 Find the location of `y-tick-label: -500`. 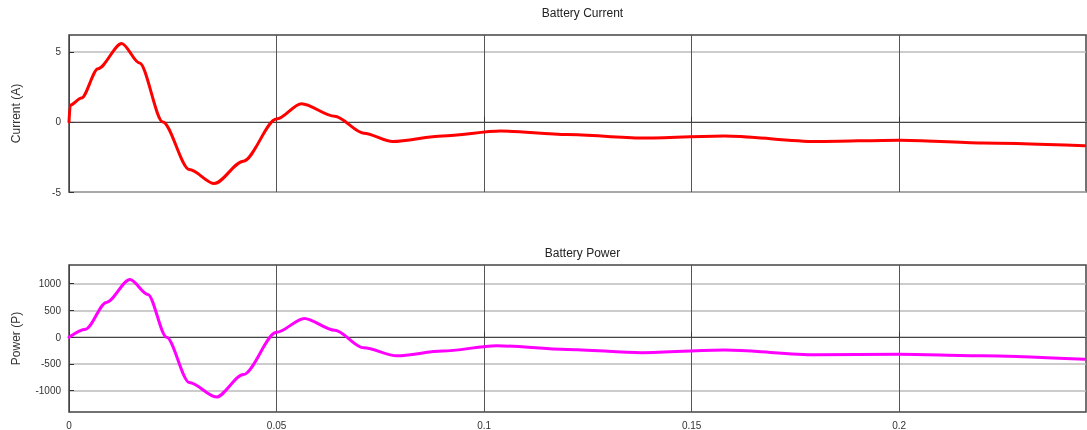

y-tick-label: -500 is located at coordinates (51, 364).